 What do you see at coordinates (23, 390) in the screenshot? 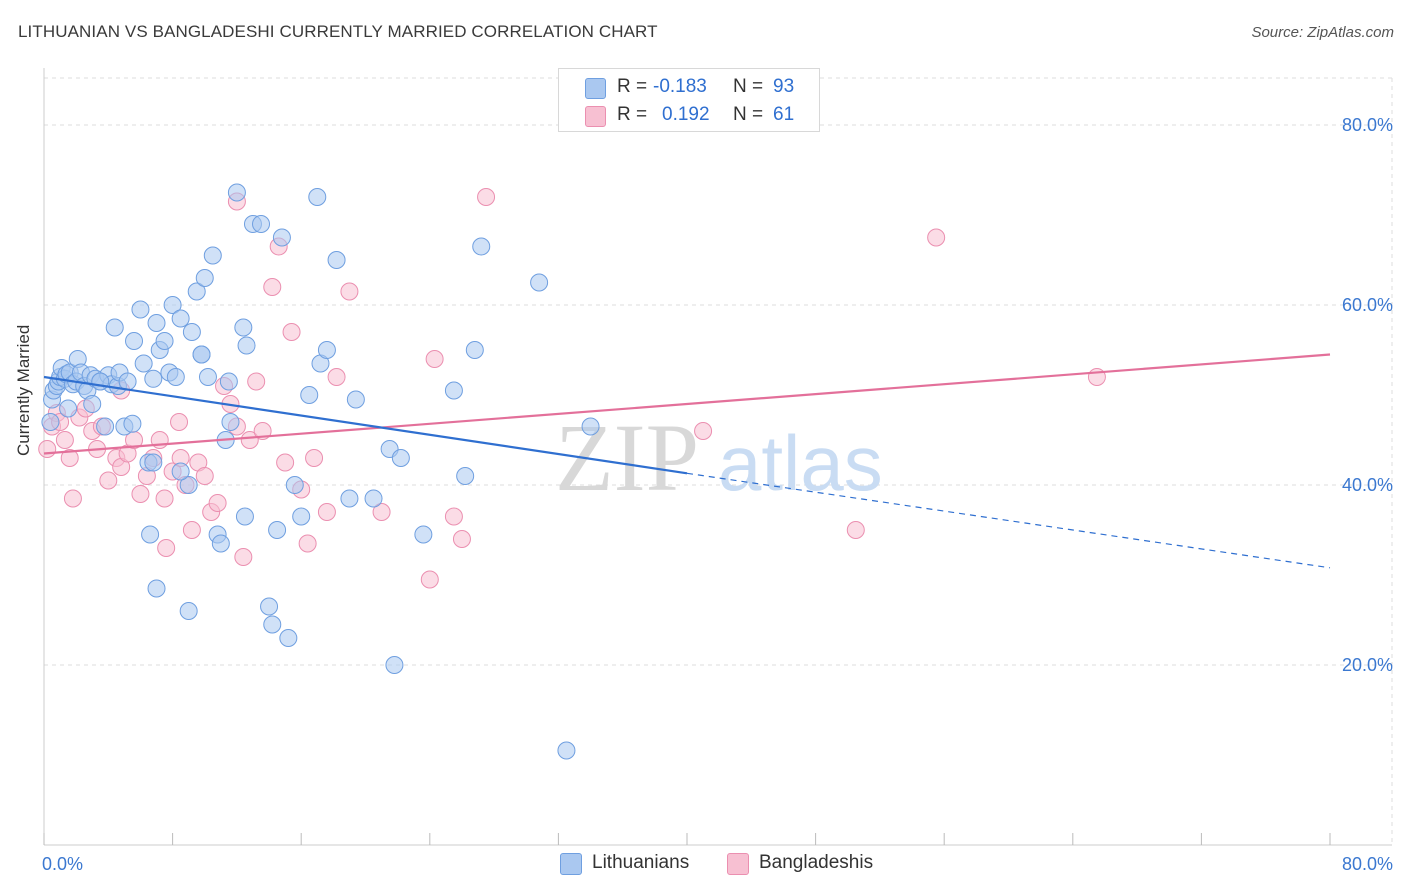
I see `y-axis-label: Currently Married` at bounding box center [23, 390].